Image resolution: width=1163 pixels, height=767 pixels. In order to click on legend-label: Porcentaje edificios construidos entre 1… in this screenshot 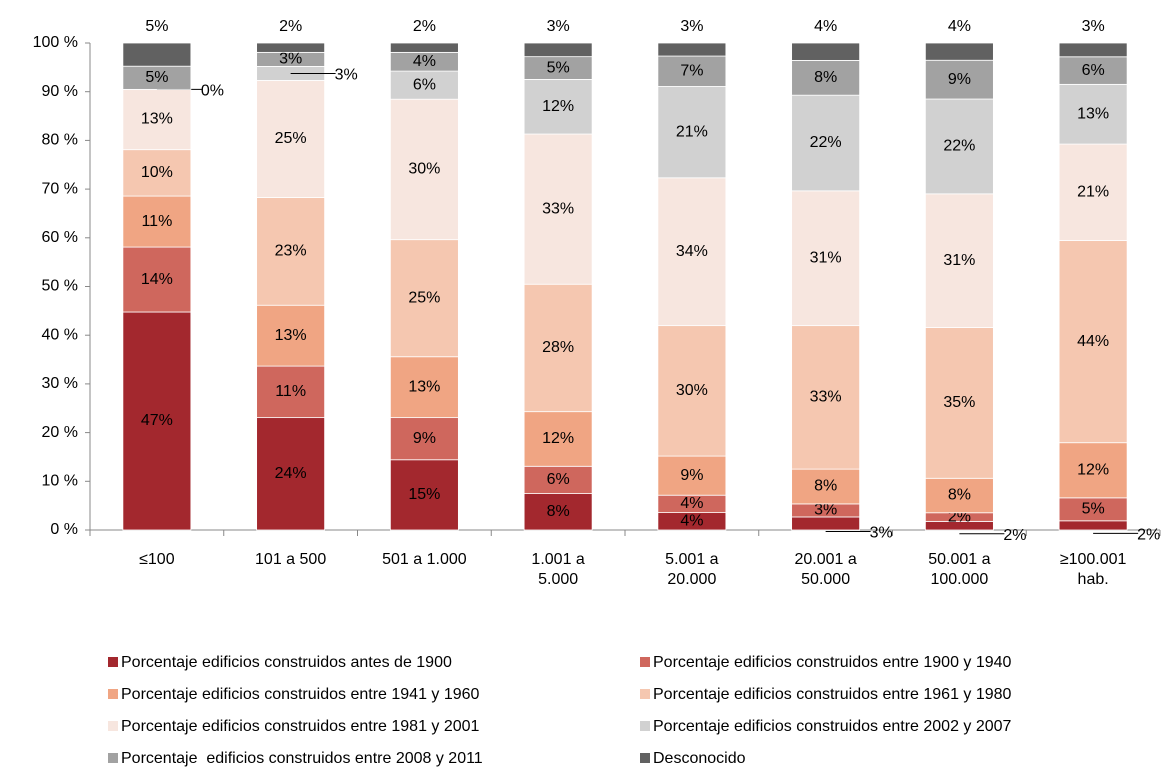, I will do `click(832, 694)`.